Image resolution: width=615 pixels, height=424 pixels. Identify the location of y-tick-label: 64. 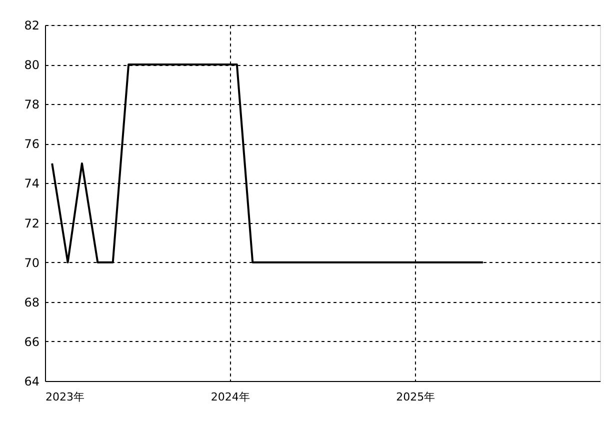
(32, 381).